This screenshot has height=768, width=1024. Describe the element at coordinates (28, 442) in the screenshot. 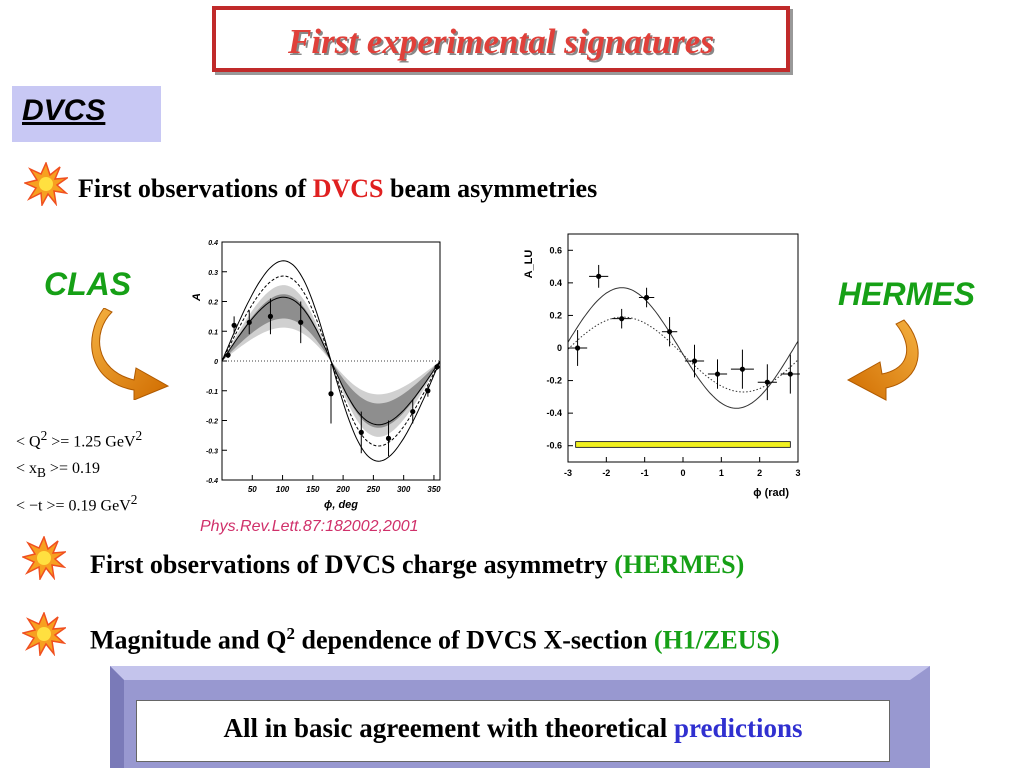

I see `kin-q2-lhs: < Q` at that location.